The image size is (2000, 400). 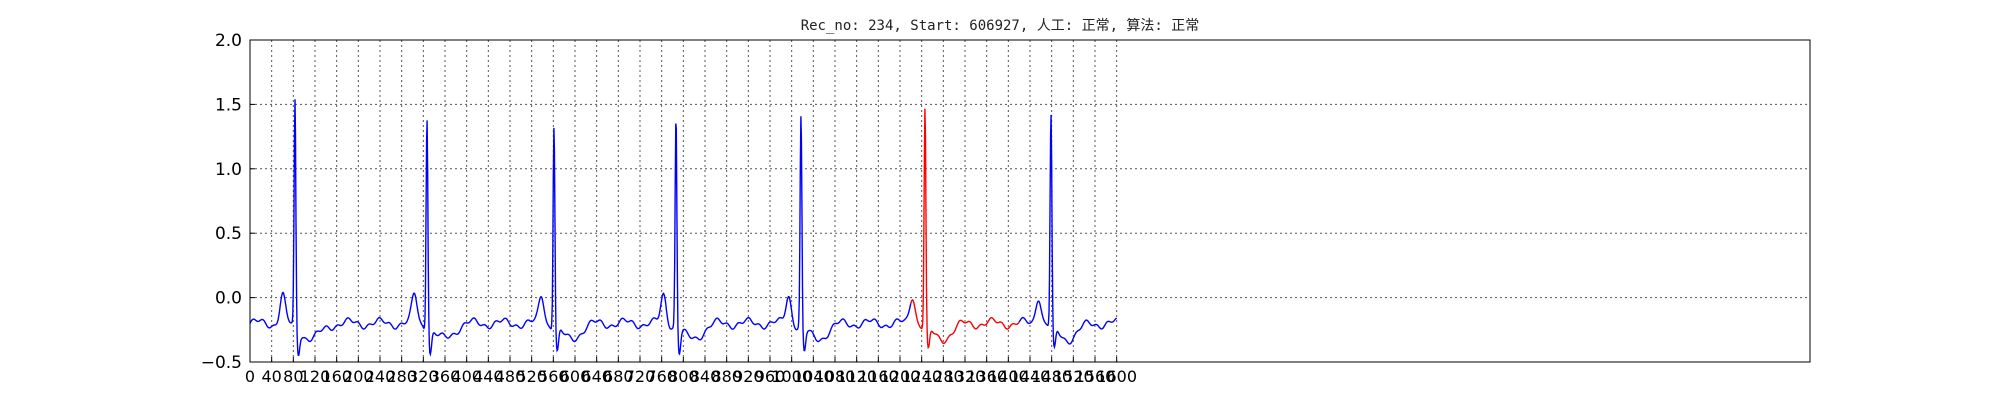 What do you see at coordinates (228, 41) in the screenshot?
I see `y-tick-label: 2.0` at bounding box center [228, 41].